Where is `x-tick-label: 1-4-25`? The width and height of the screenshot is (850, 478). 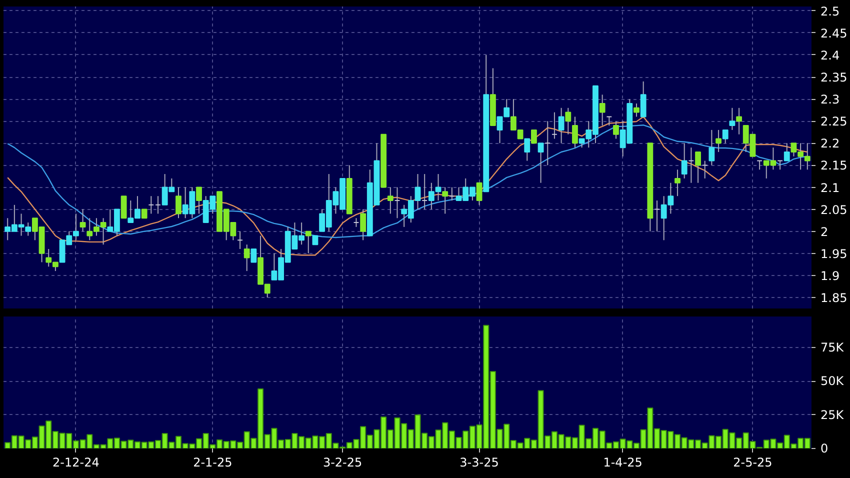 x-tick-label: 1-4-25 is located at coordinates (622, 463).